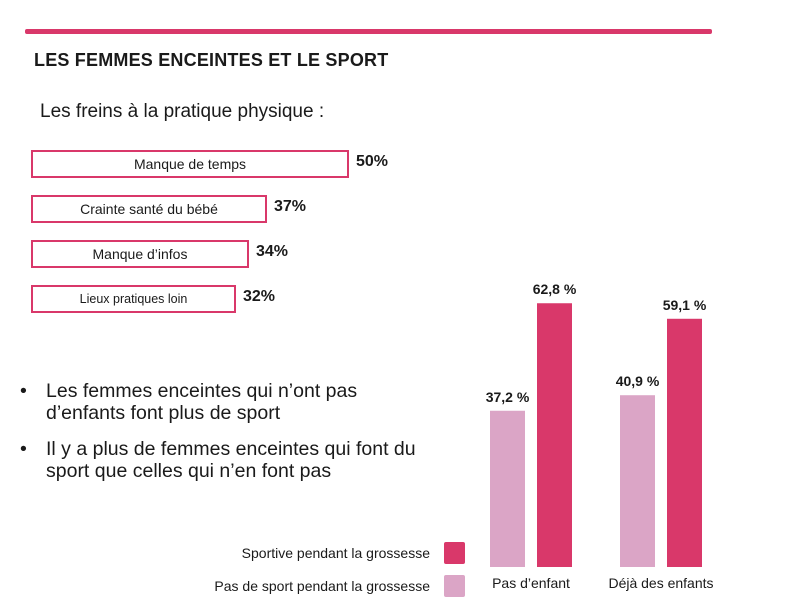  I want to click on category-label: Pas d’enfant, so click(531, 583).